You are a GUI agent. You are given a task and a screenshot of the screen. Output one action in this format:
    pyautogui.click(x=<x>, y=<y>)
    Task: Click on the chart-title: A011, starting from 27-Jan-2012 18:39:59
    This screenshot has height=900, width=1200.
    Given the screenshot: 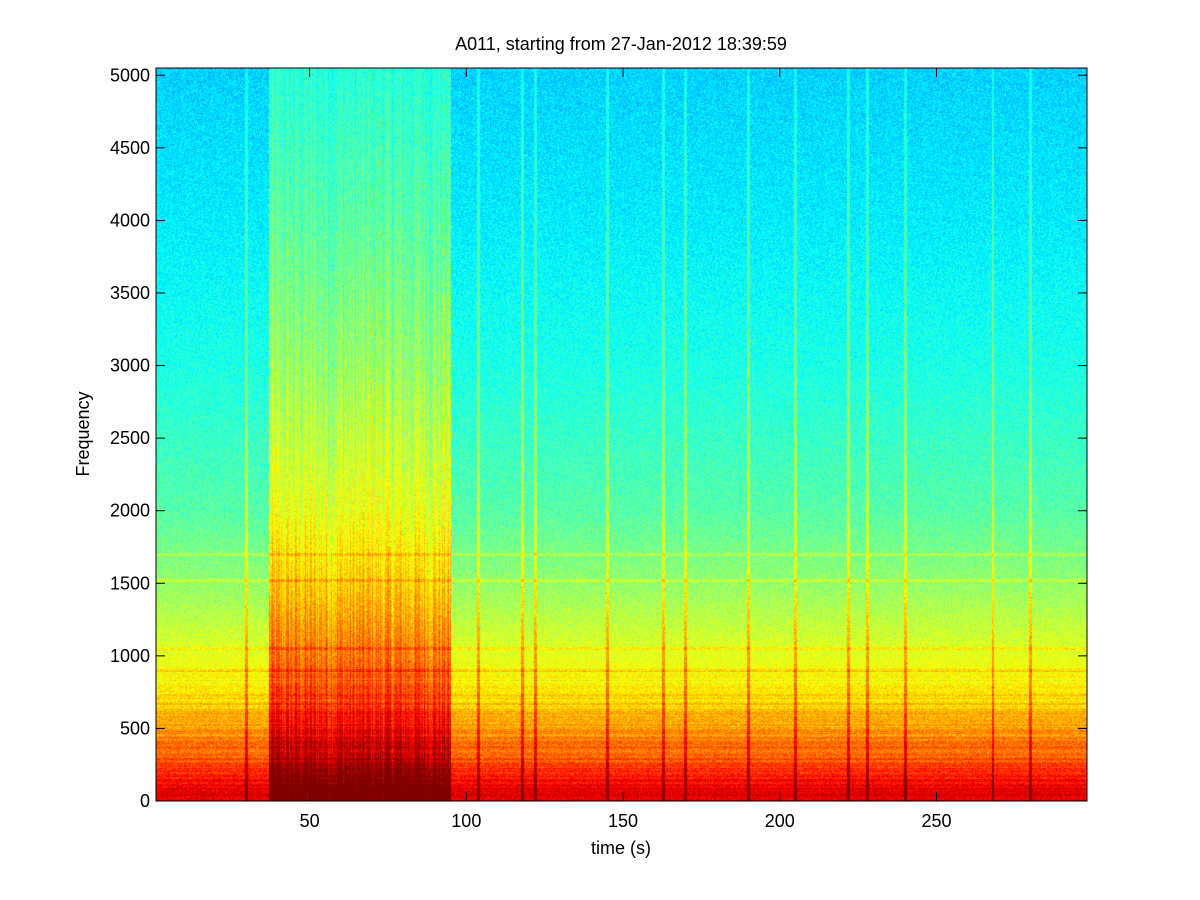 What is the action you would take?
    pyautogui.click(x=621, y=44)
    